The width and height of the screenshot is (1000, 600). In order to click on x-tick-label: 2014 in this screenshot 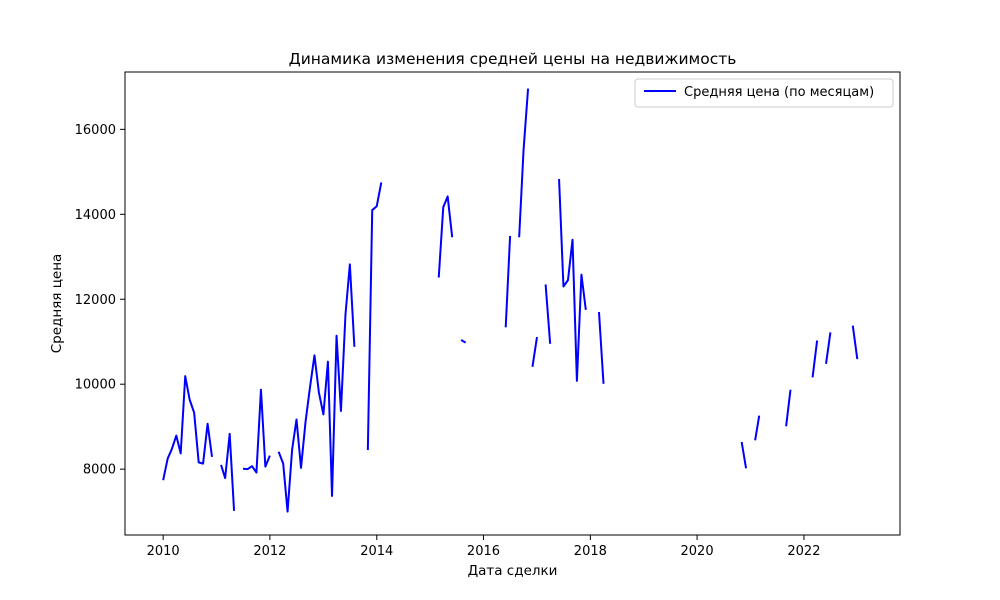, I will do `click(376, 551)`.